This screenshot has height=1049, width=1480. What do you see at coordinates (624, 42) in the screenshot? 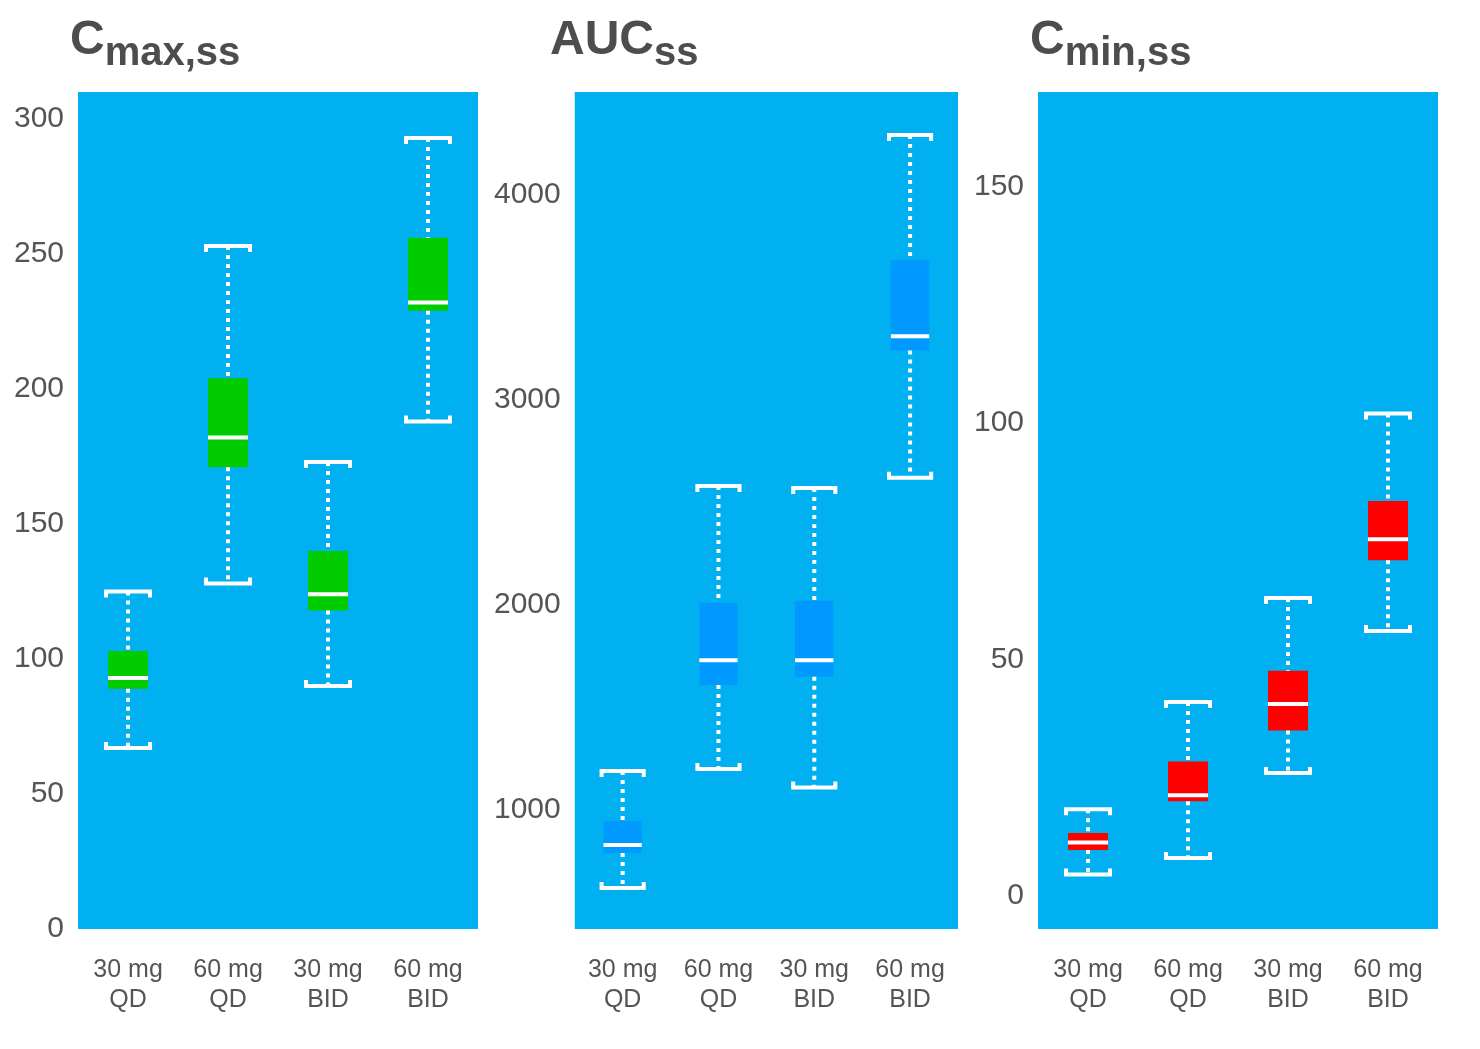
I see `chart-title: AUC$_{ss}$` at bounding box center [624, 42].